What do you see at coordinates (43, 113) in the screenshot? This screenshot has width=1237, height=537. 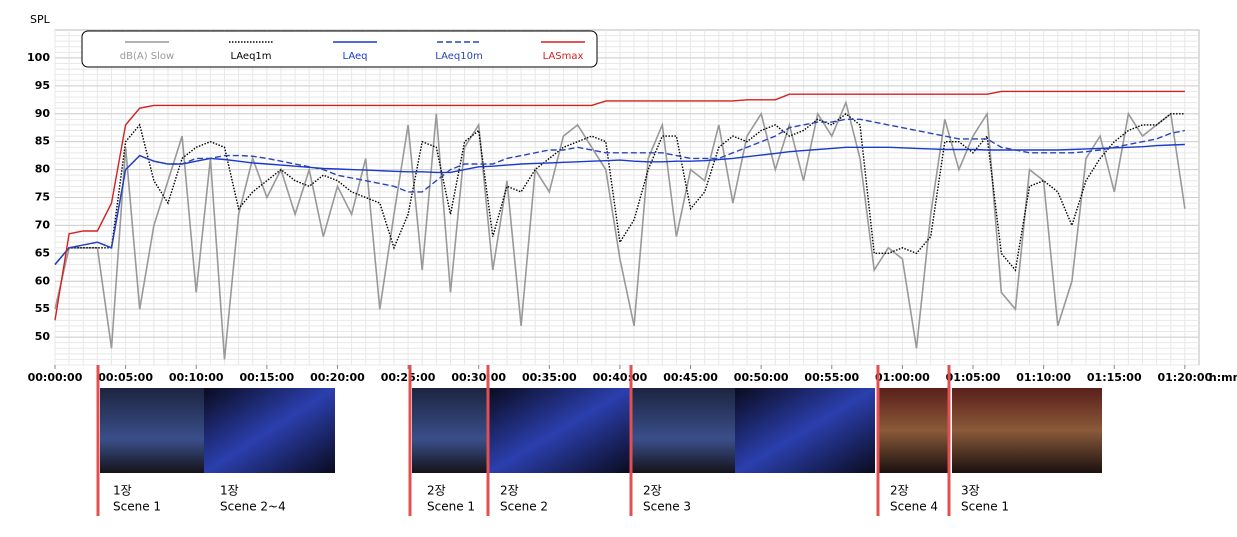 I see `y-tick-label: 90` at bounding box center [43, 113].